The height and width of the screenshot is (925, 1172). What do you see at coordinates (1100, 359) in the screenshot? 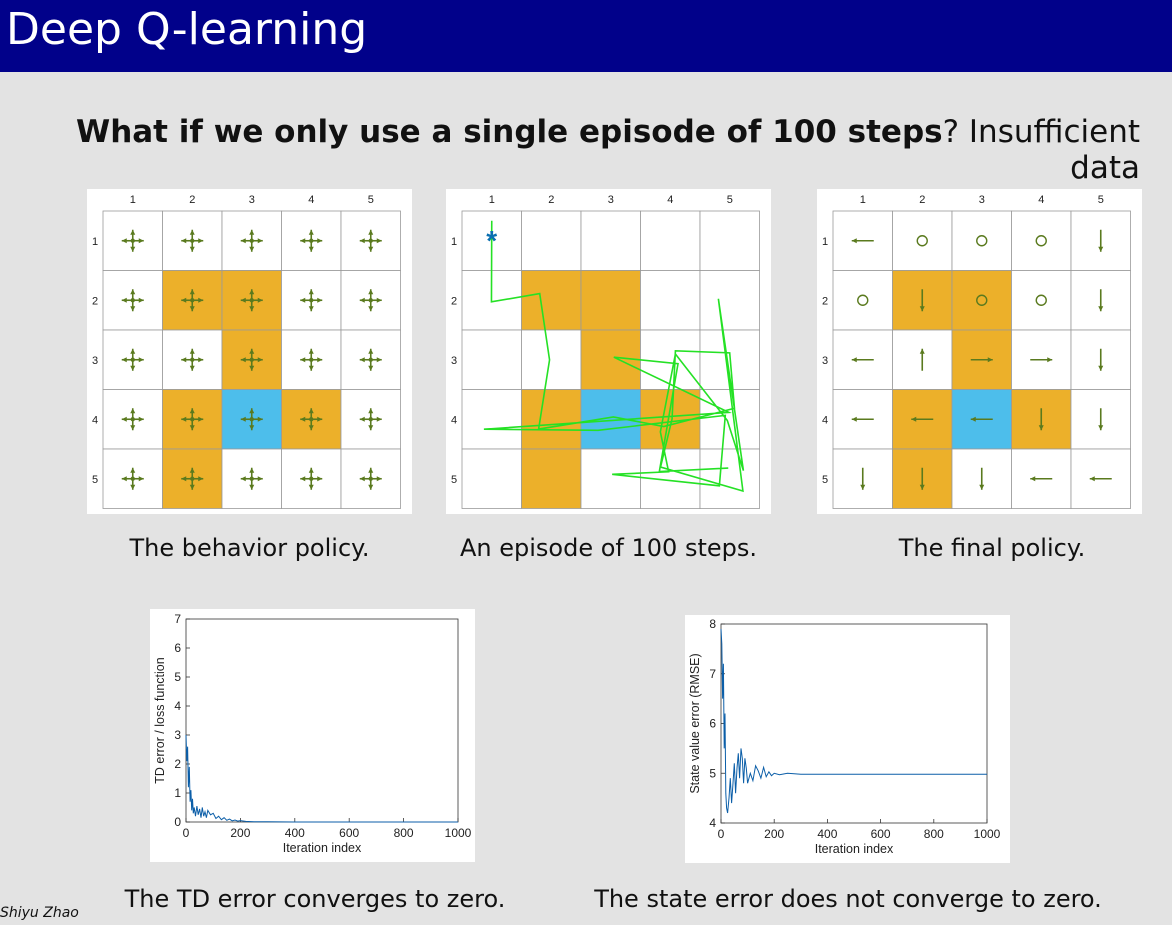
I see `grid-cell-r3c5` at bounding box center [1100, 359].